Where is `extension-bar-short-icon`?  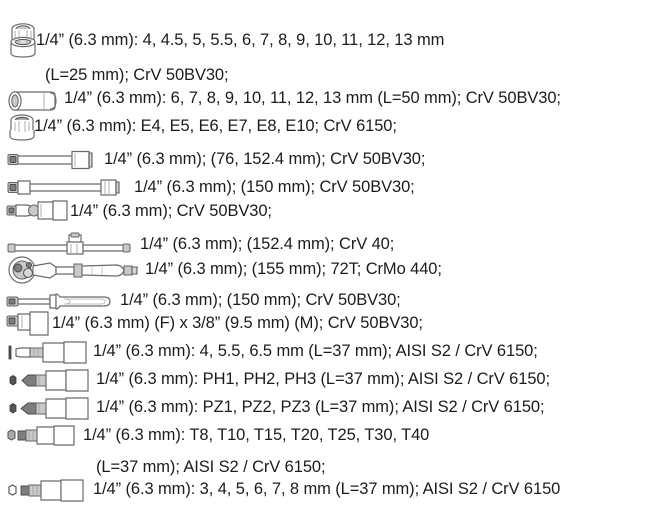
extension-bar-short-icon is located at coordinates (51, 160).